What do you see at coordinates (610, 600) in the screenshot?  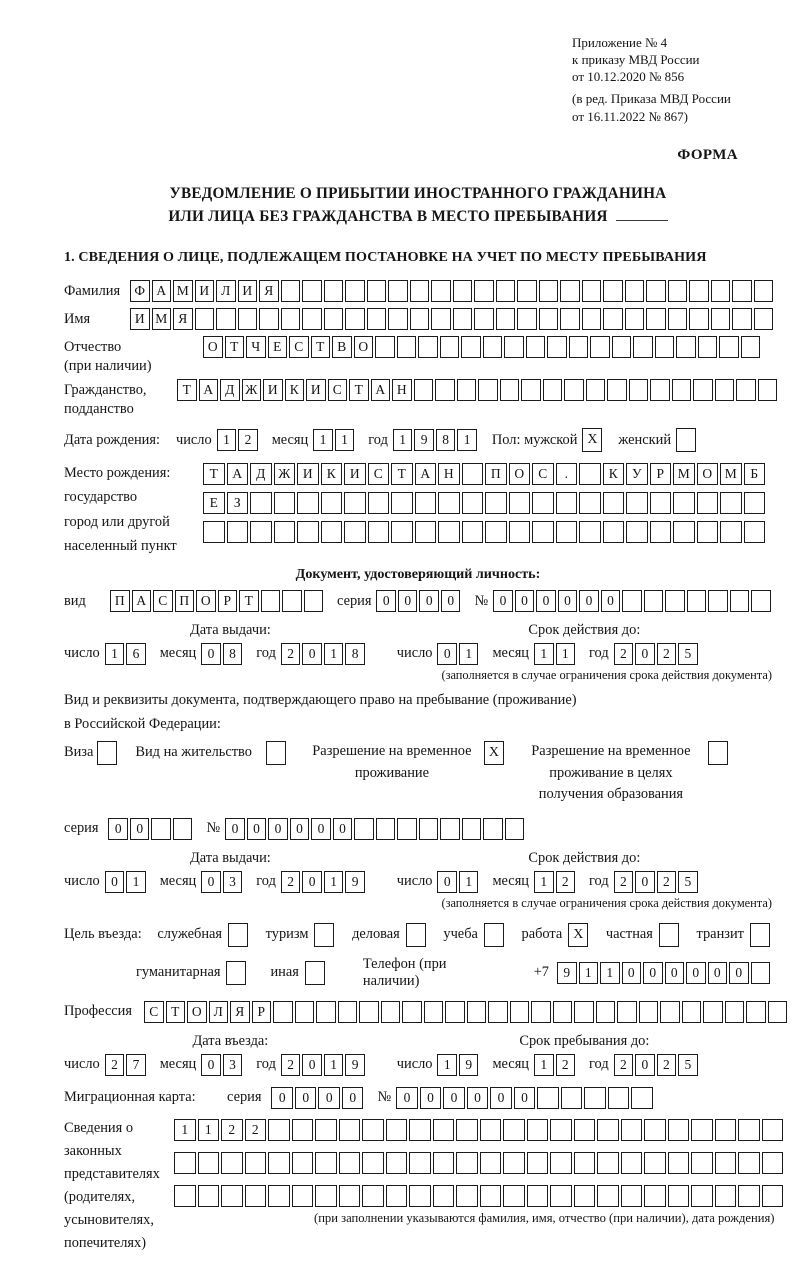 I see `doc-number-box: 0` at bounding box center [610, 600].